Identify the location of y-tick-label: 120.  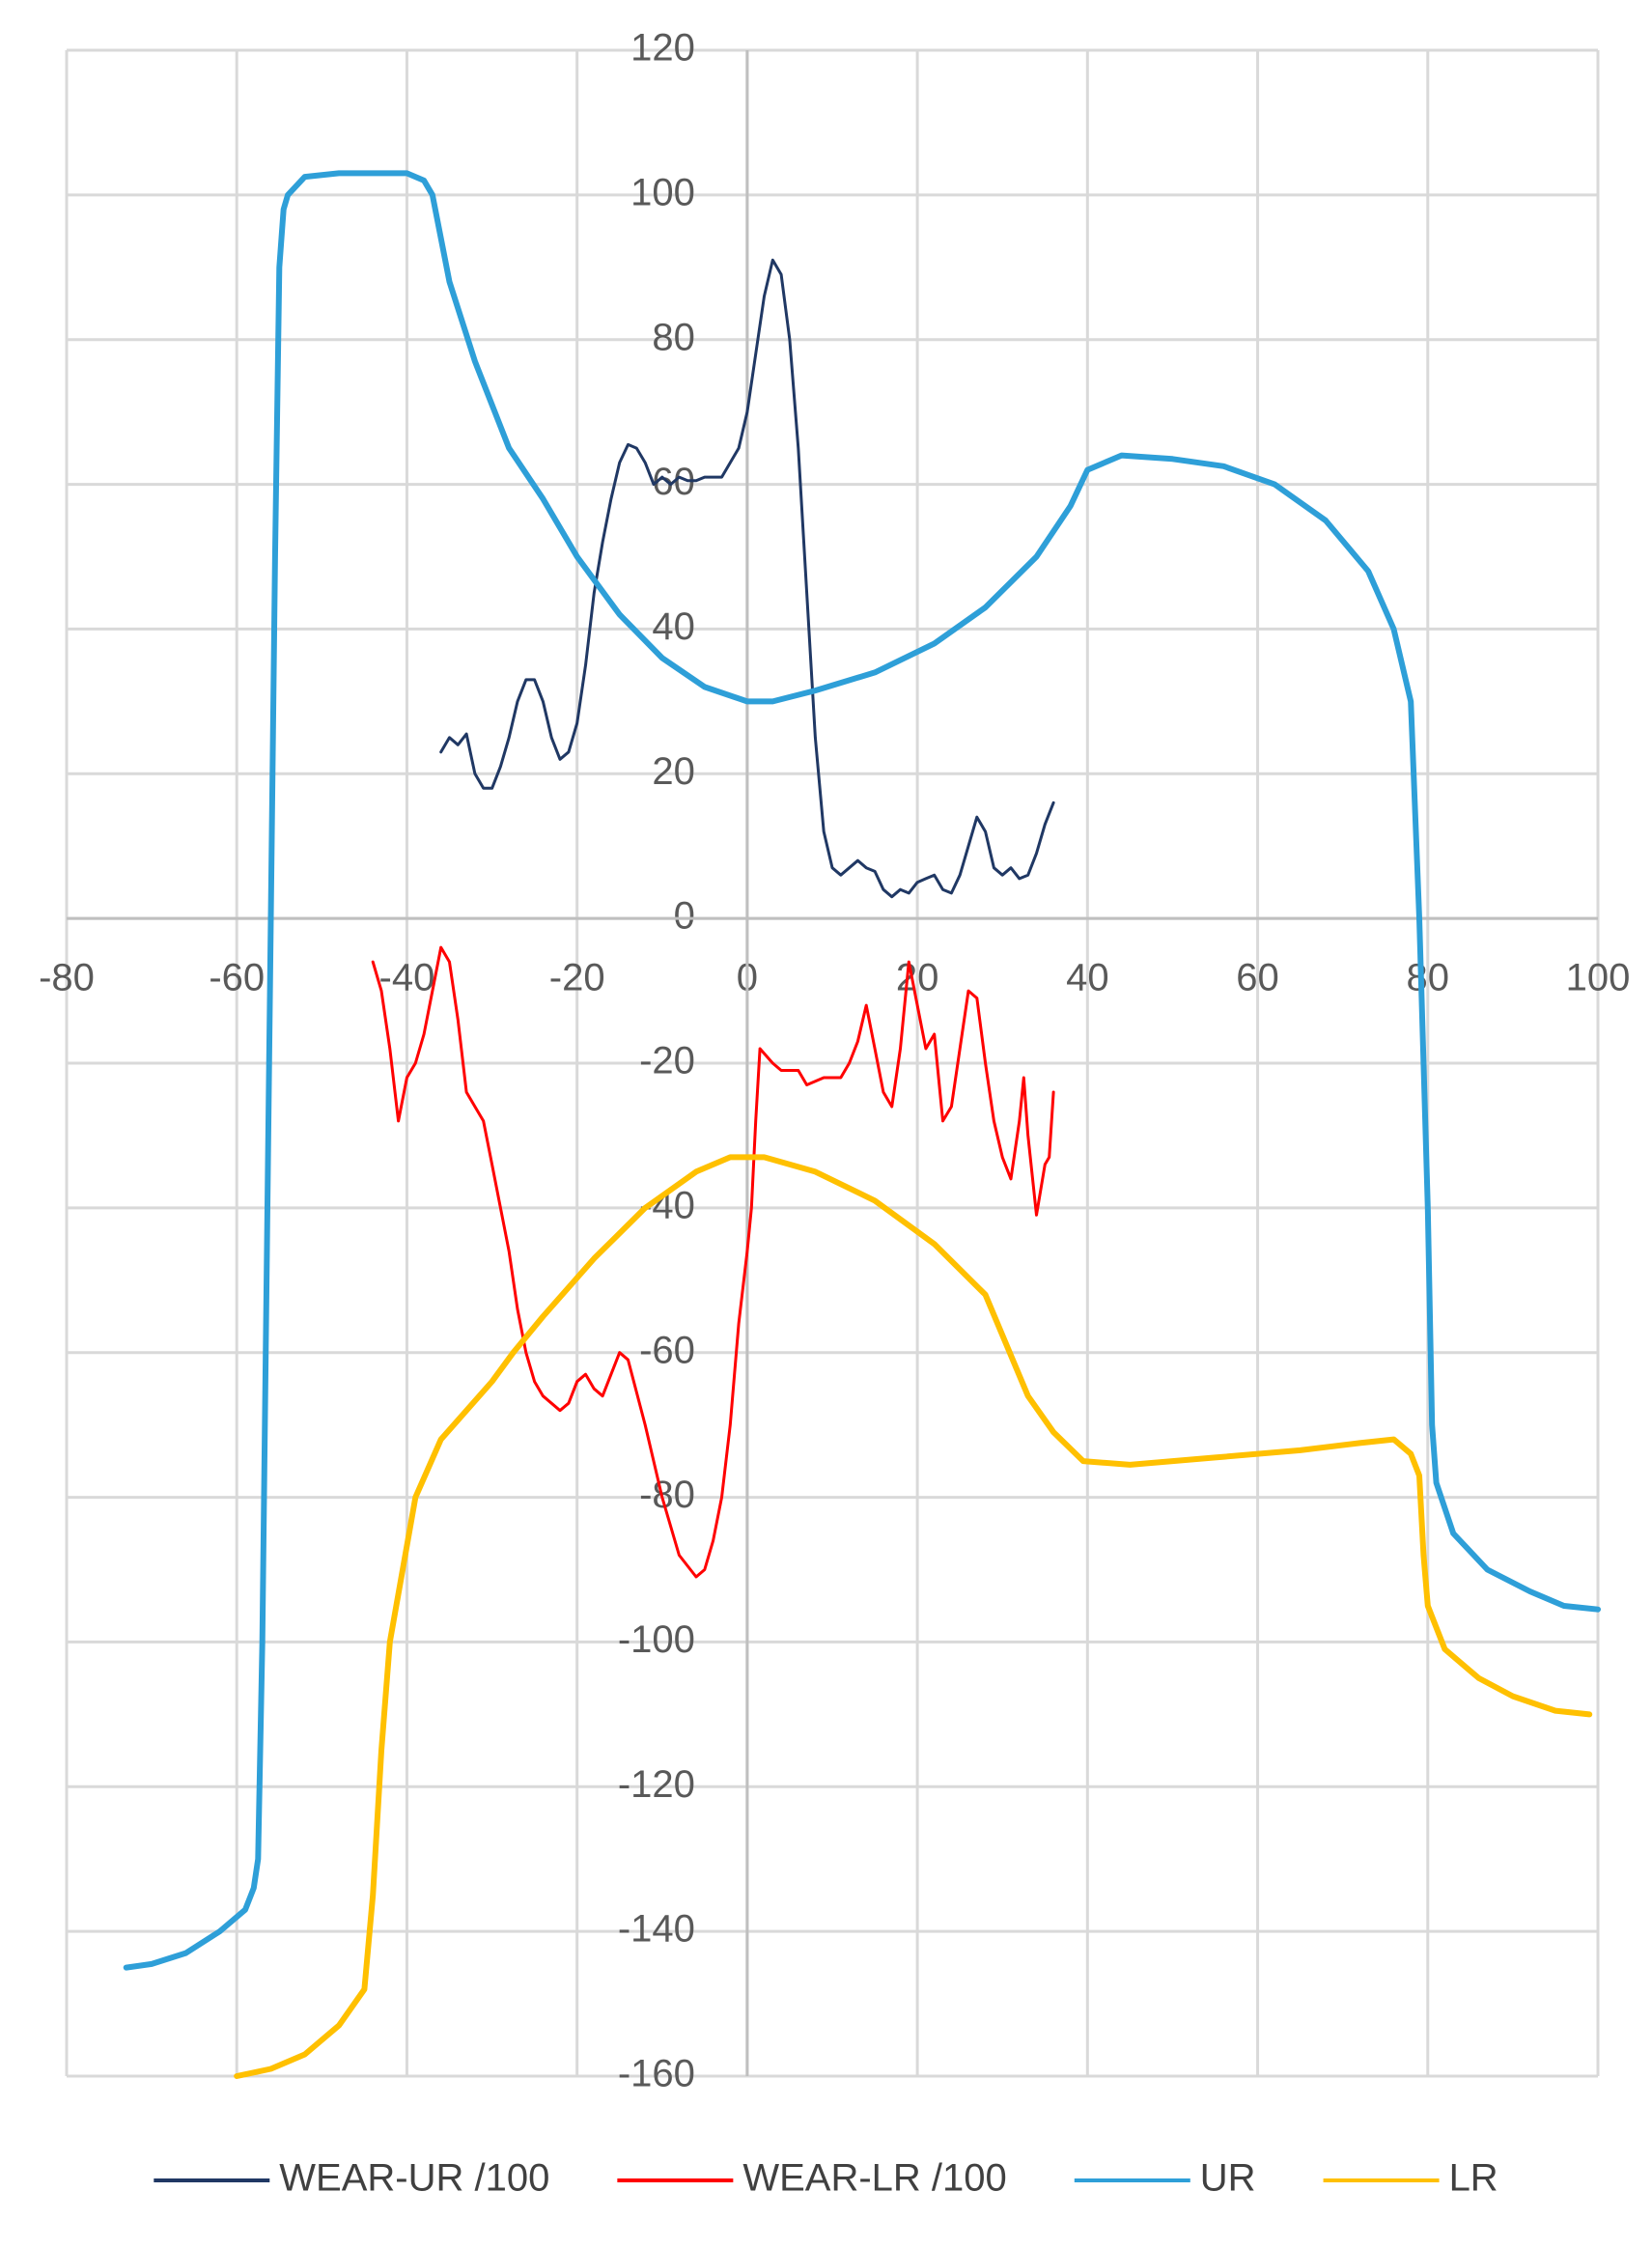
(663, 49).